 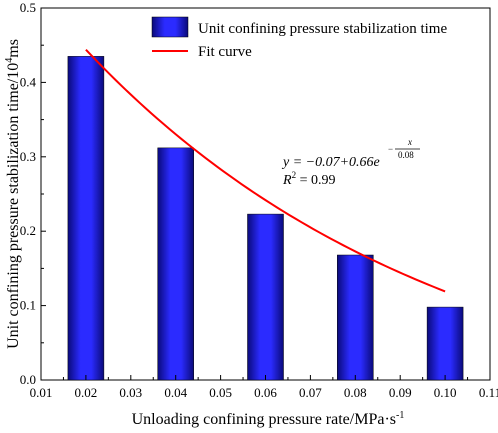 What do you see at coordinates (28, 81) in the screenshot?
I see `y-tick-label: 0.4` at bounding box center [28, 81].